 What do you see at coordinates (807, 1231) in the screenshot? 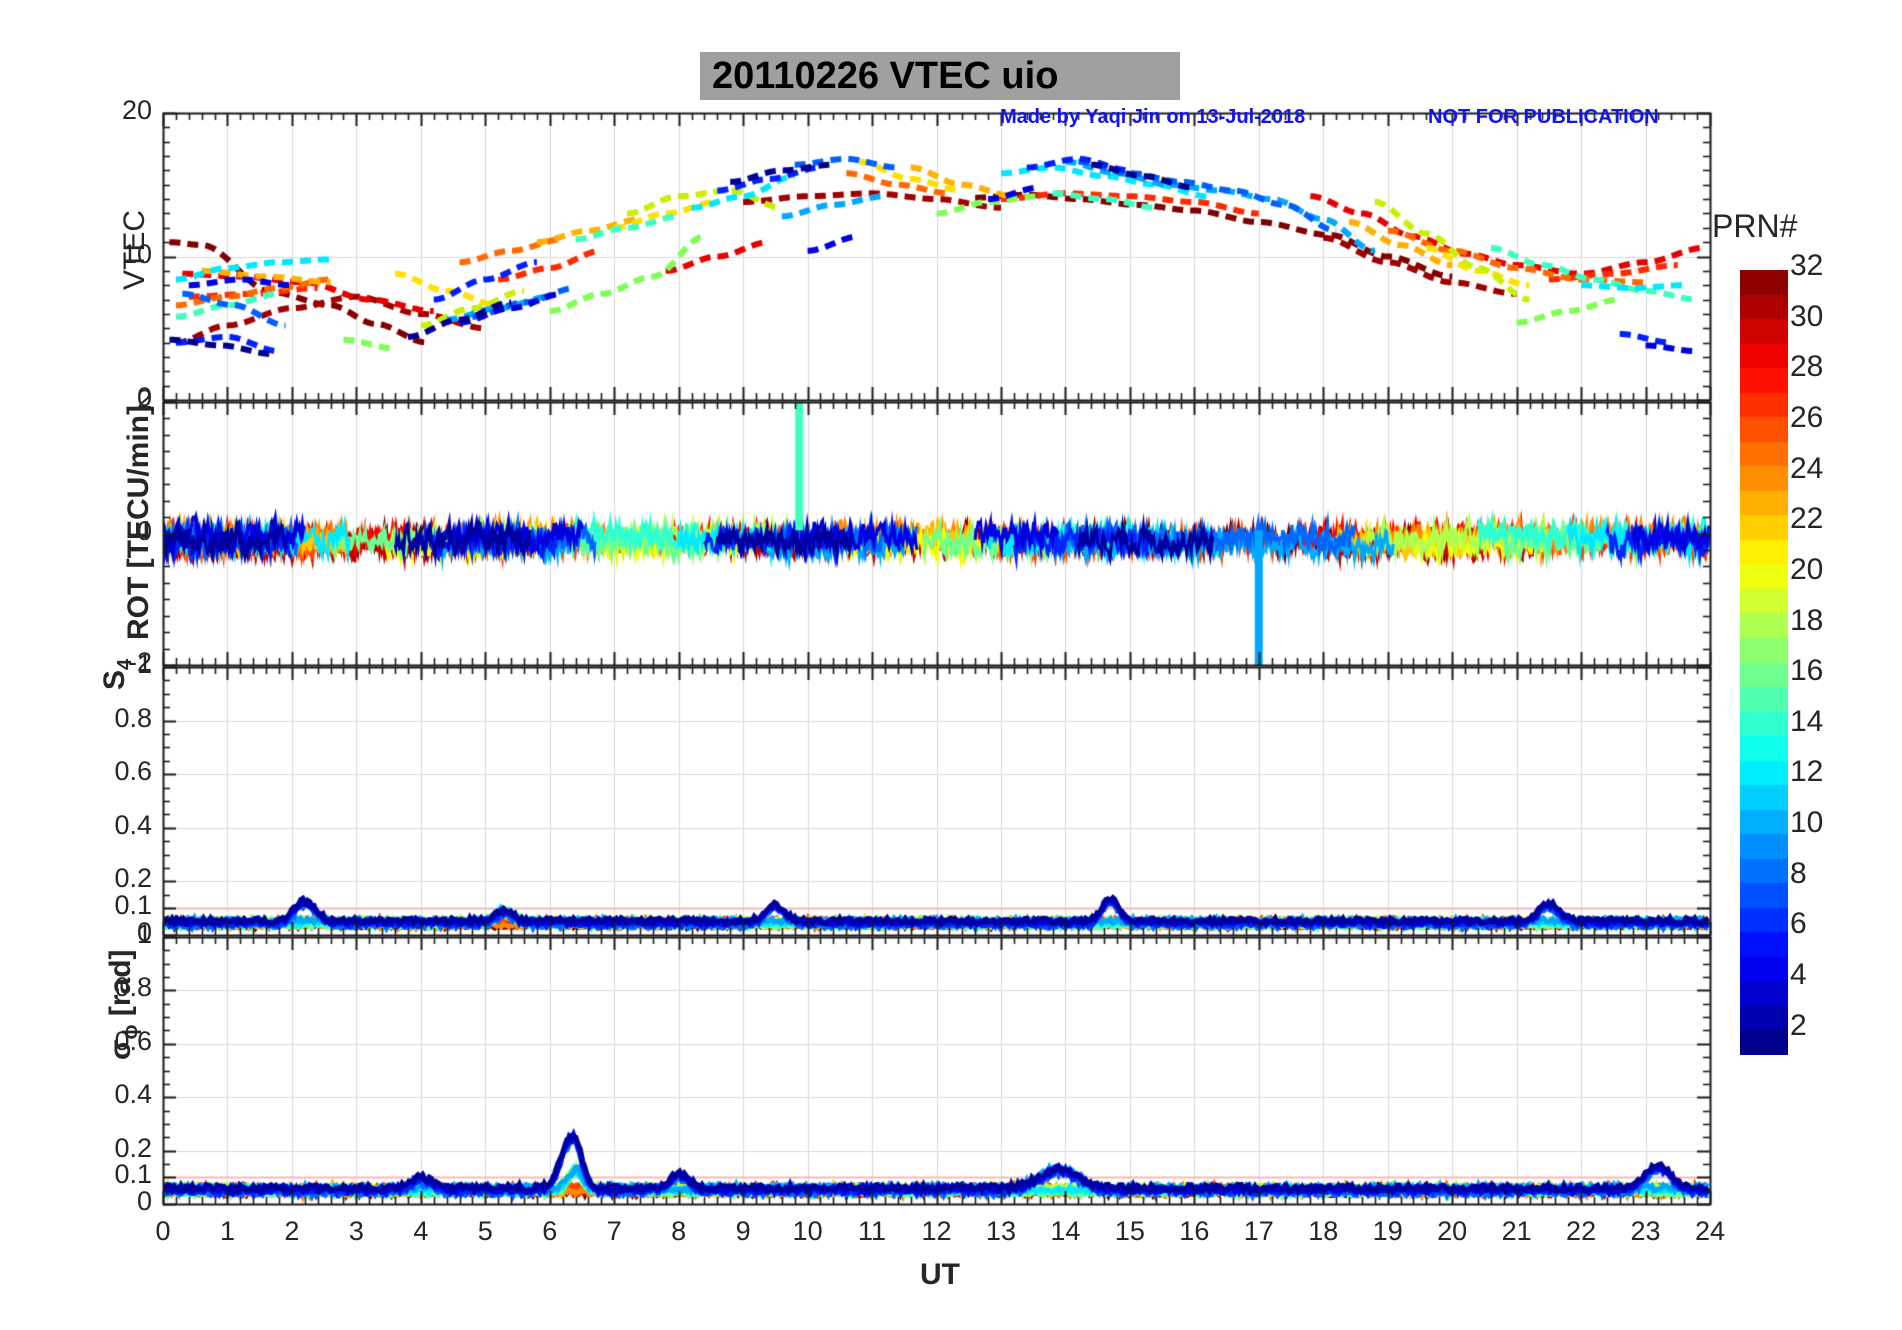
I see `x-tick-label-10: 10` at bounding box center [807, 1231].